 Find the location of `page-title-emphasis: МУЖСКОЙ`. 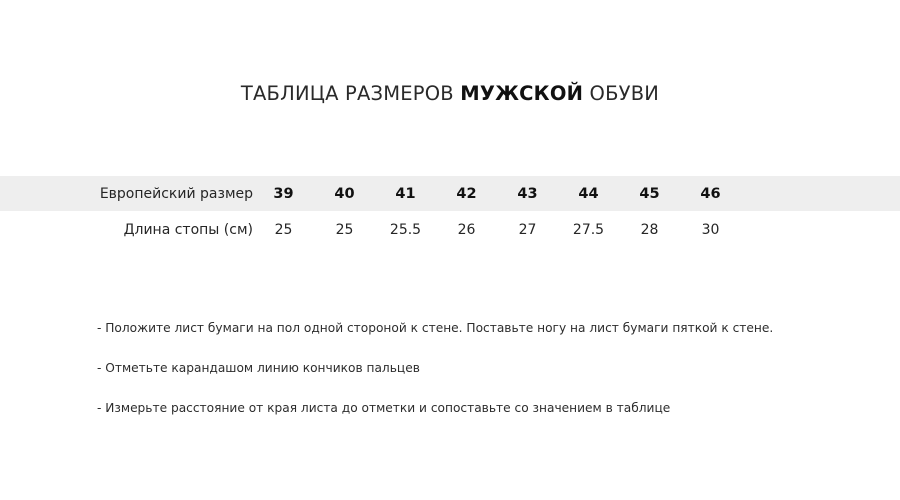

page-title-emphasis: МУЖСКОЙ is located at coordinates (522, 93).